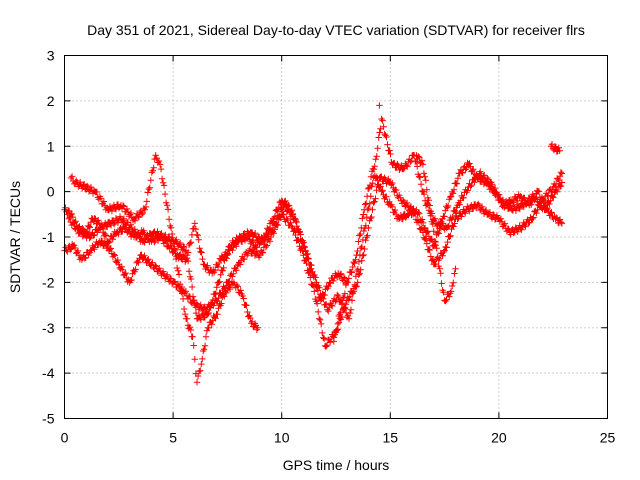  What do you see at coordinates (499, 438) in the screenshot?
I see `x-tick-label: 20` at bounding box center [499, 438].